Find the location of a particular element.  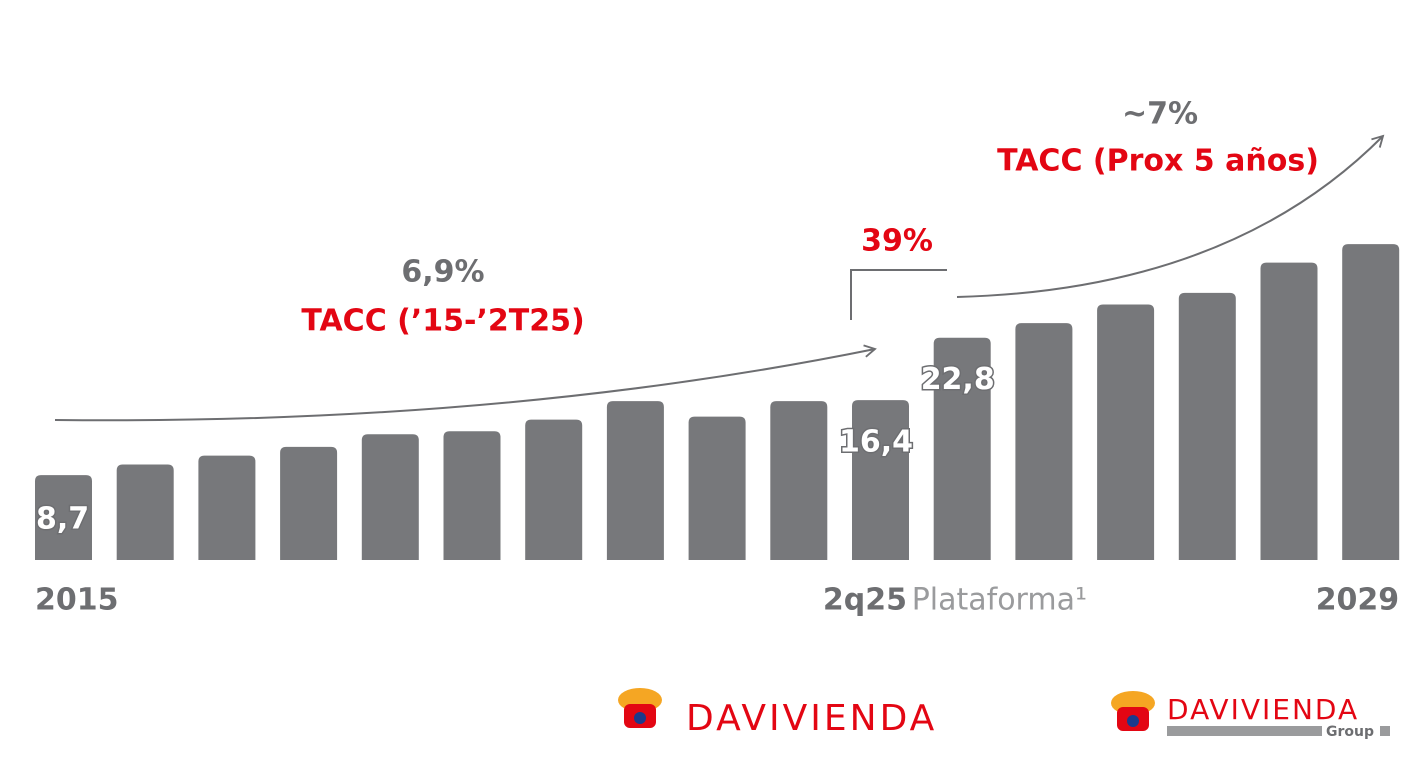

value-label: 22,8 is located at coordinates (958, 379).